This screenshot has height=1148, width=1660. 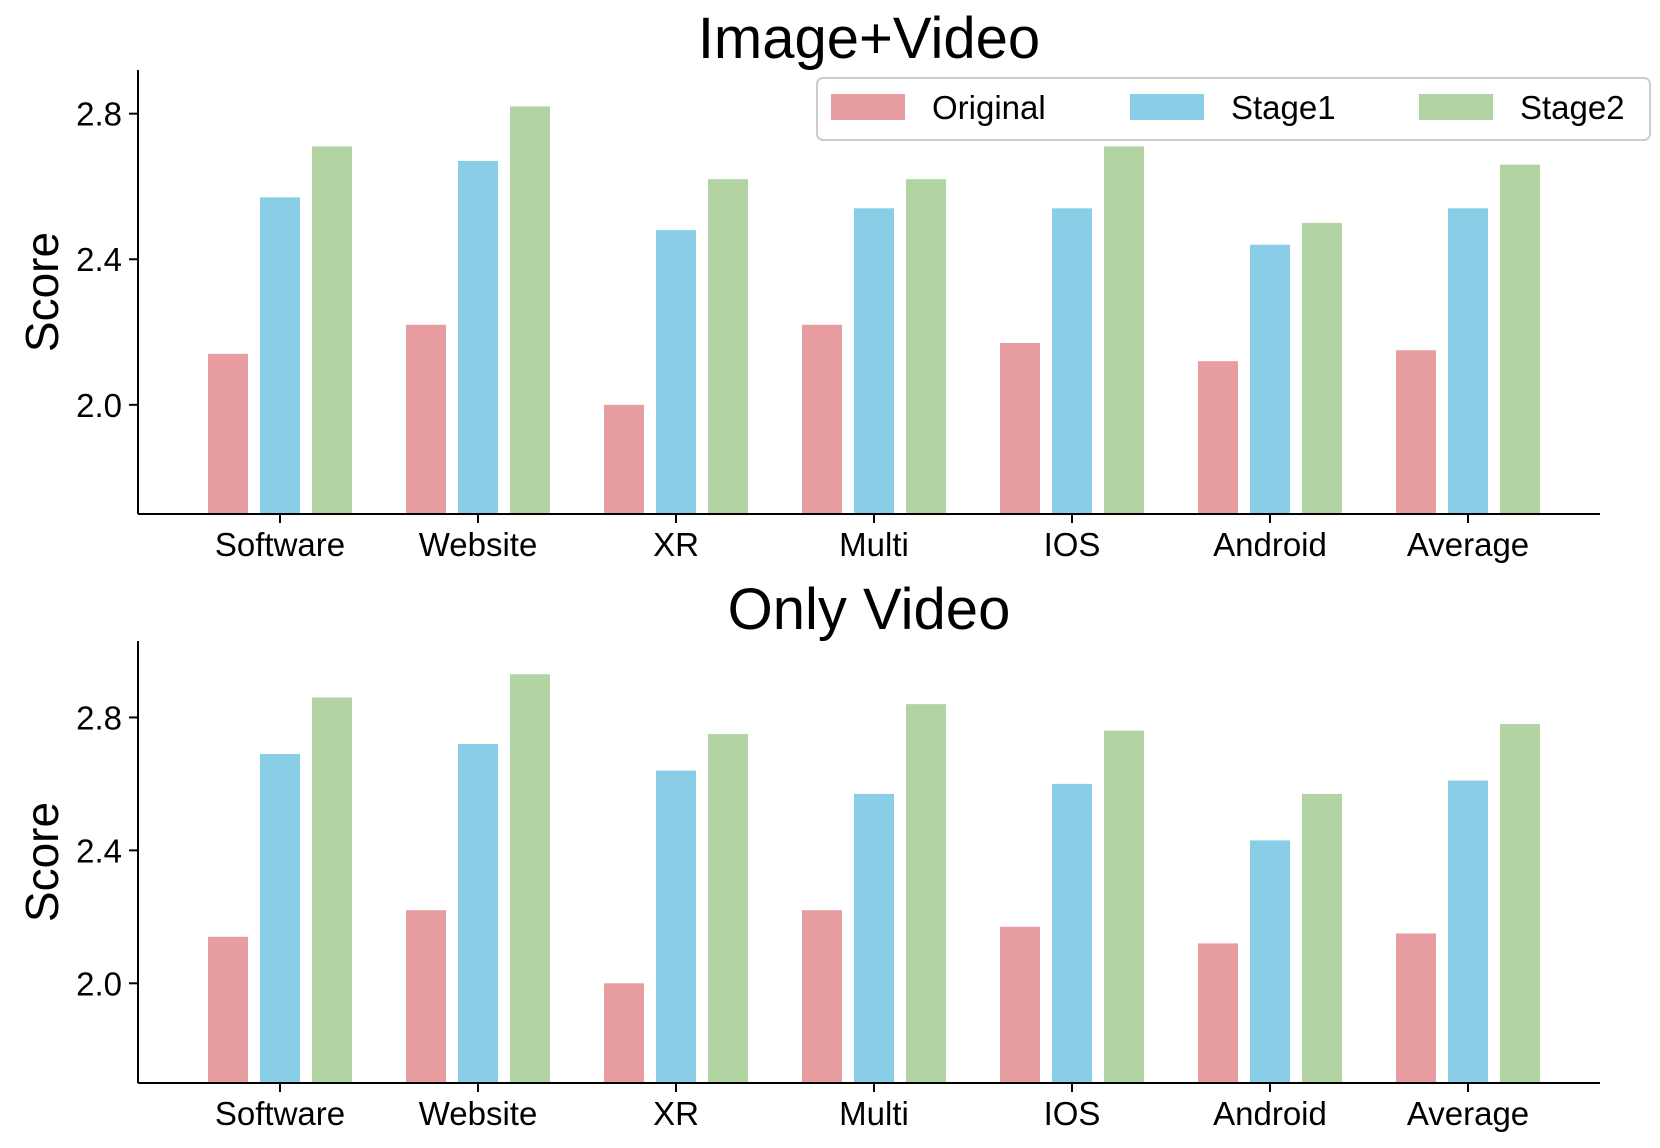 I want to click on chart-title: Only Video, so click(x=869, y=609).